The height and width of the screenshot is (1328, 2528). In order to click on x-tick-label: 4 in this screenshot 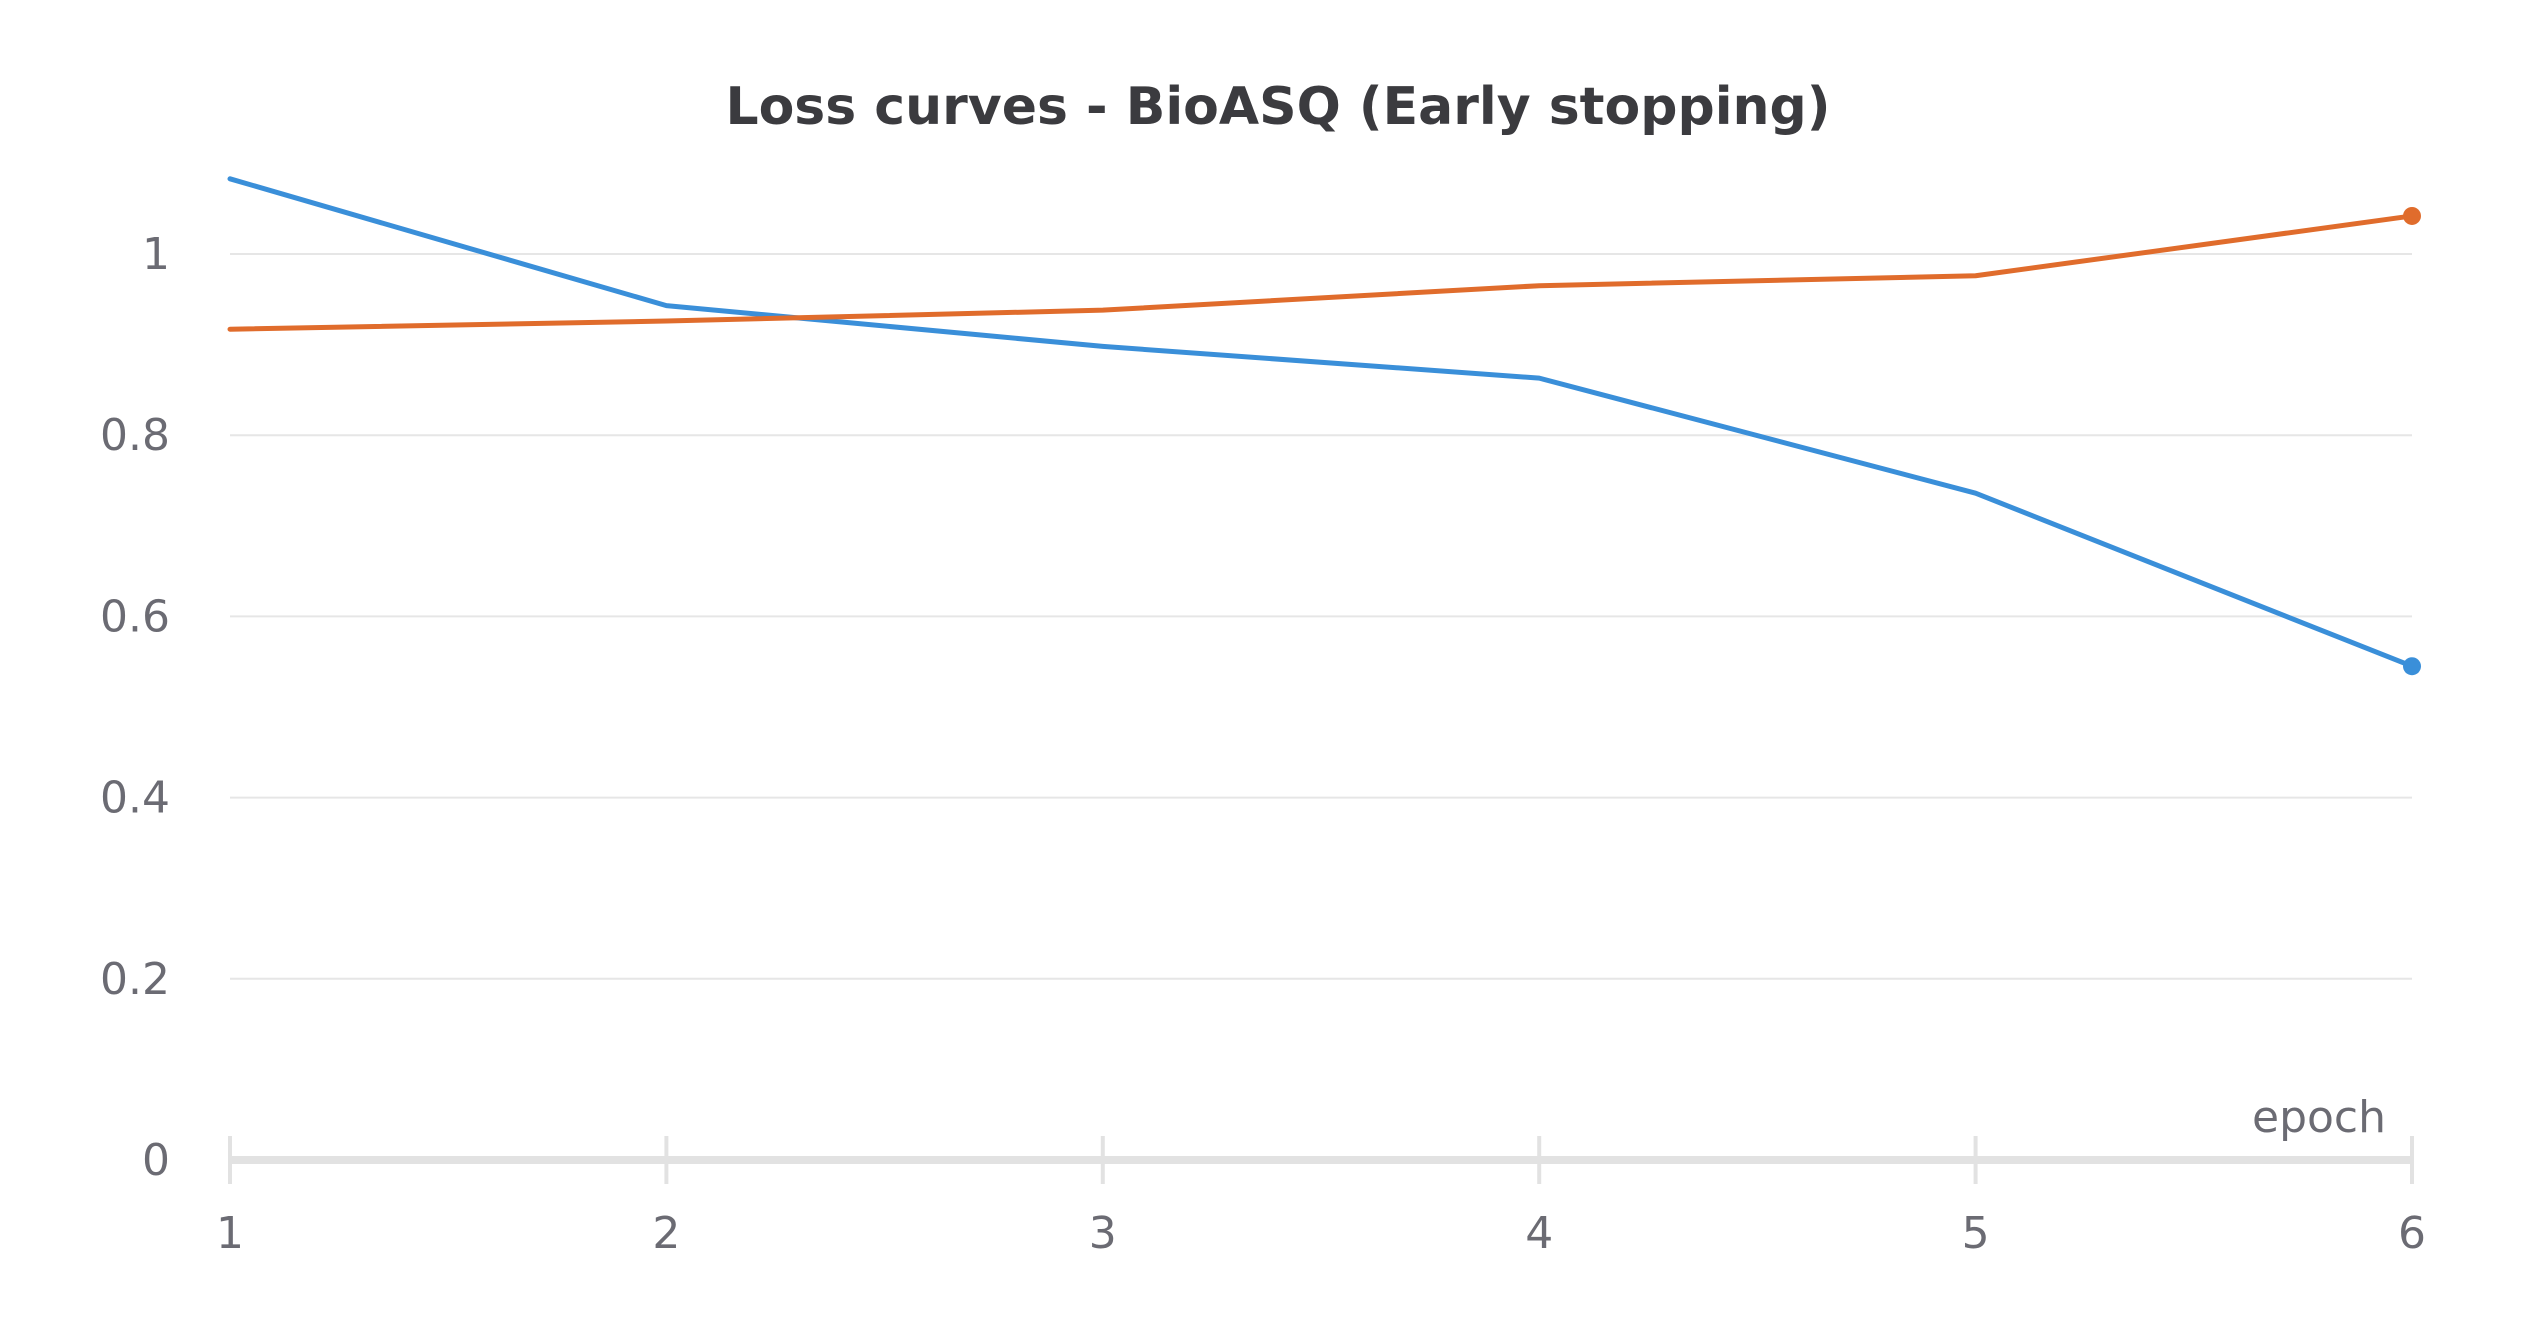, I will do `click(1539, 1233)`.